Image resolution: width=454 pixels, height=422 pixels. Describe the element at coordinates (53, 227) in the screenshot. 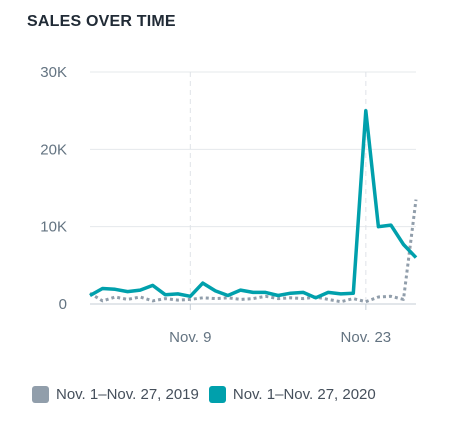

I see `y-tick-label: 10K` at that location.